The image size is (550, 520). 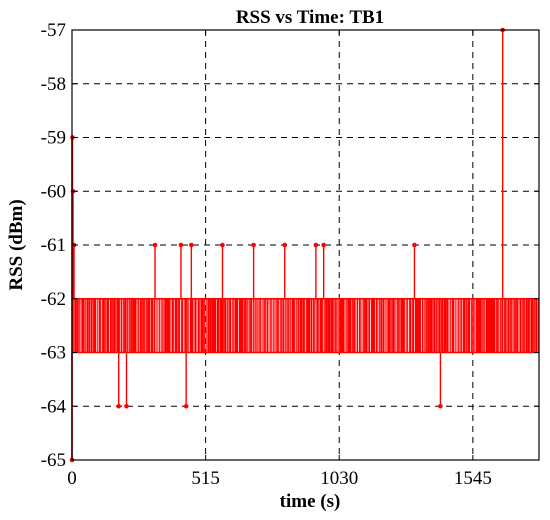 What do you see at coordinates (53, 84) in the screenshot?
I see `y-tick-label: -58` at bounding box center [53, 84].